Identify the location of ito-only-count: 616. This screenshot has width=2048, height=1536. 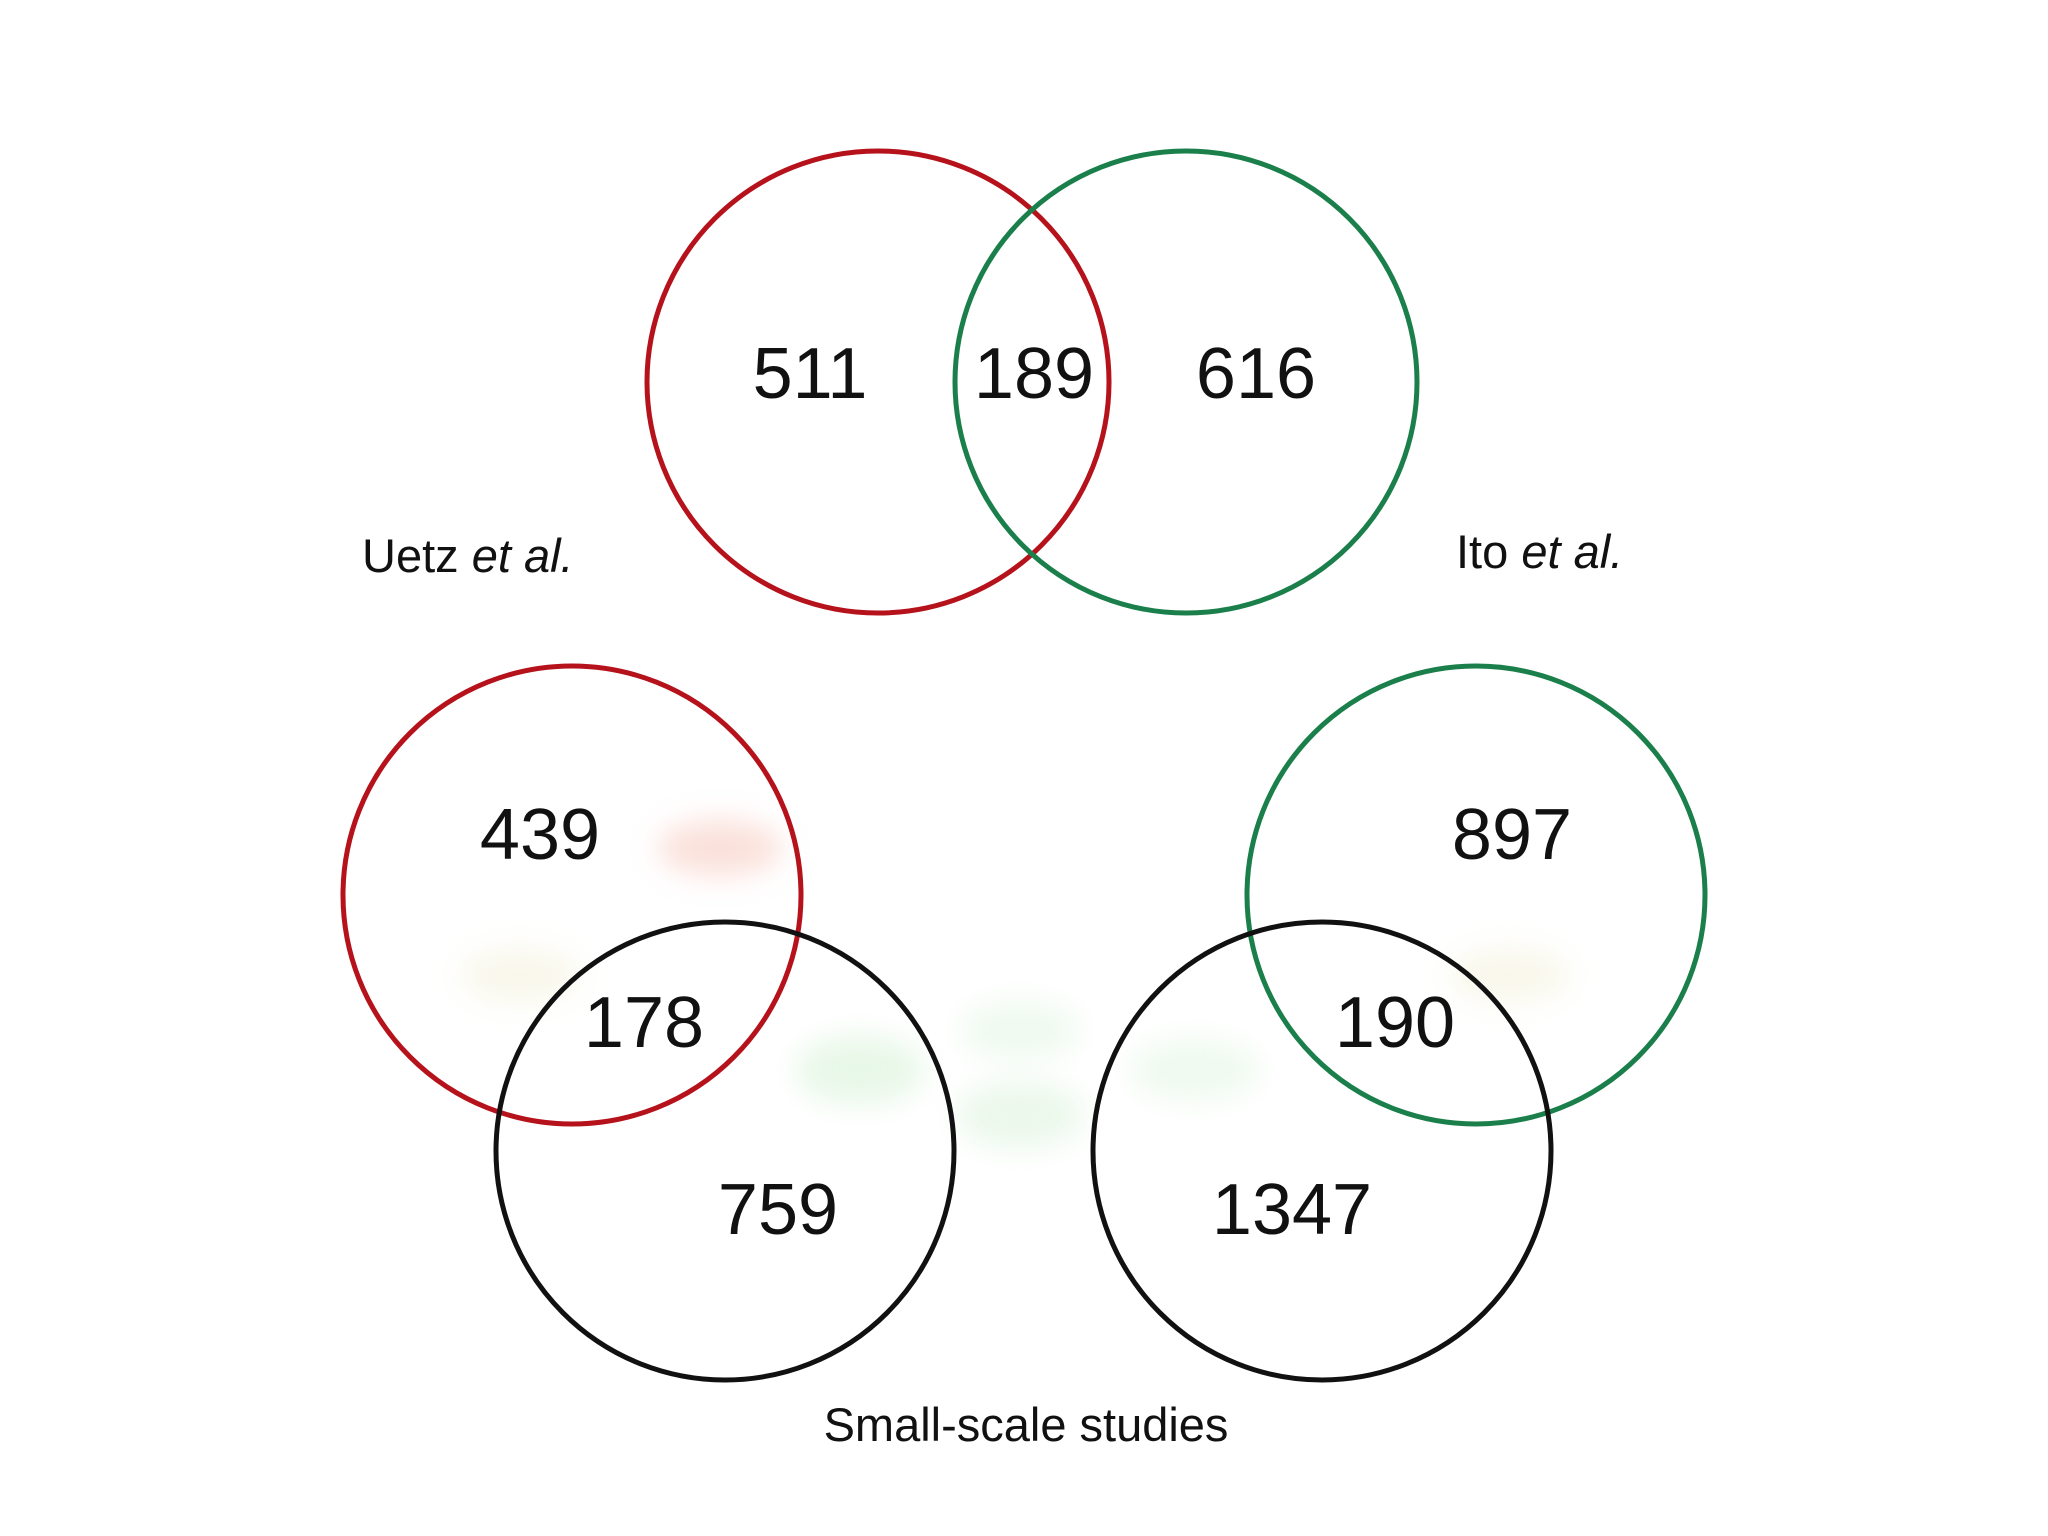
(1256, 374).